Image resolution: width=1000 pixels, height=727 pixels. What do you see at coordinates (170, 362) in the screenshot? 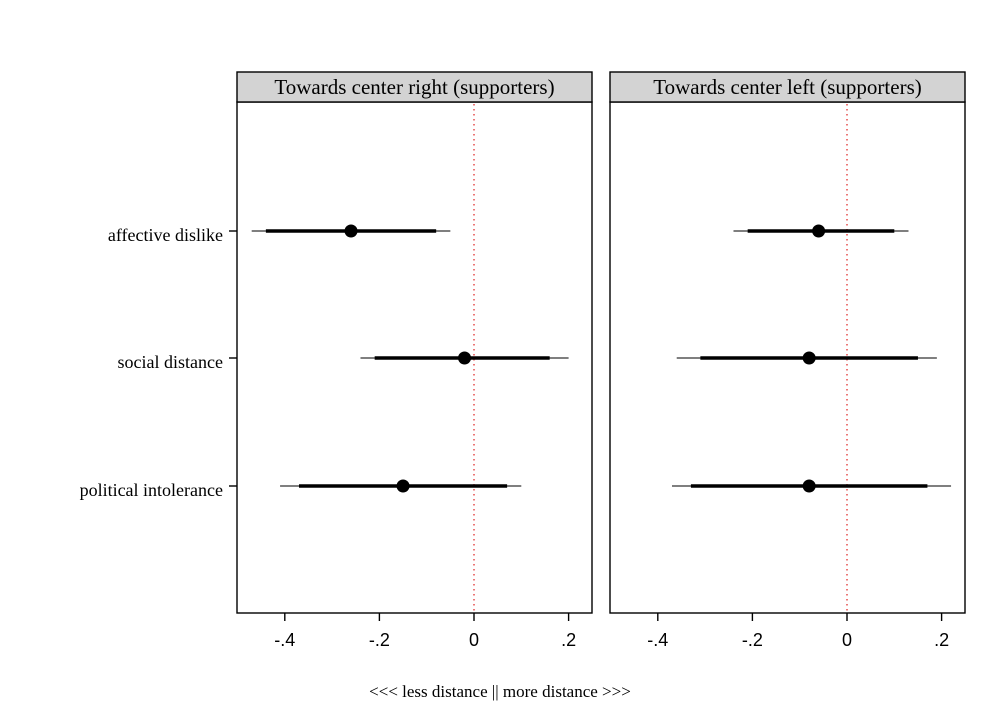
I see `y-category-label: social distance` at bounding box center [170, 362].